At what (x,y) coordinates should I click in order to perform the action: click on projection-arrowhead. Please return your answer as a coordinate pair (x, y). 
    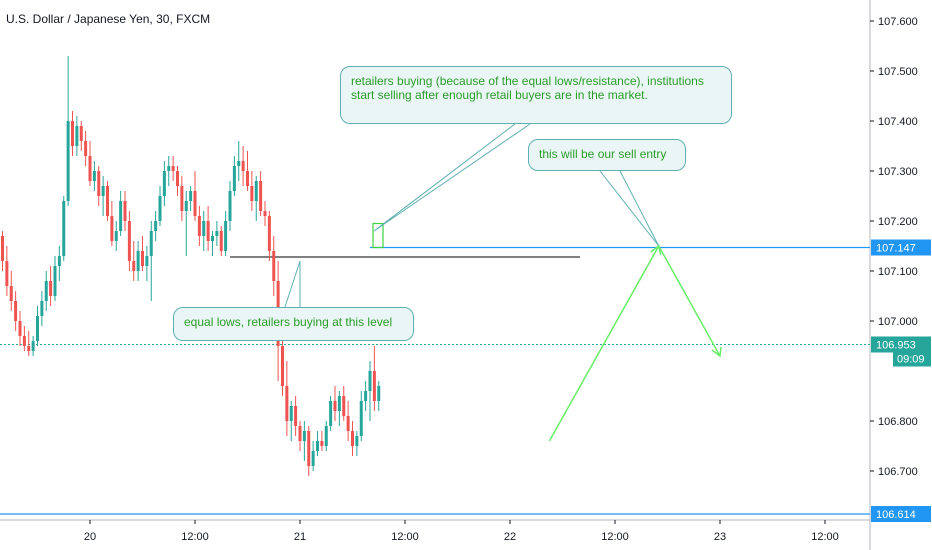
    Looking at the image, I should click on (716, 352).